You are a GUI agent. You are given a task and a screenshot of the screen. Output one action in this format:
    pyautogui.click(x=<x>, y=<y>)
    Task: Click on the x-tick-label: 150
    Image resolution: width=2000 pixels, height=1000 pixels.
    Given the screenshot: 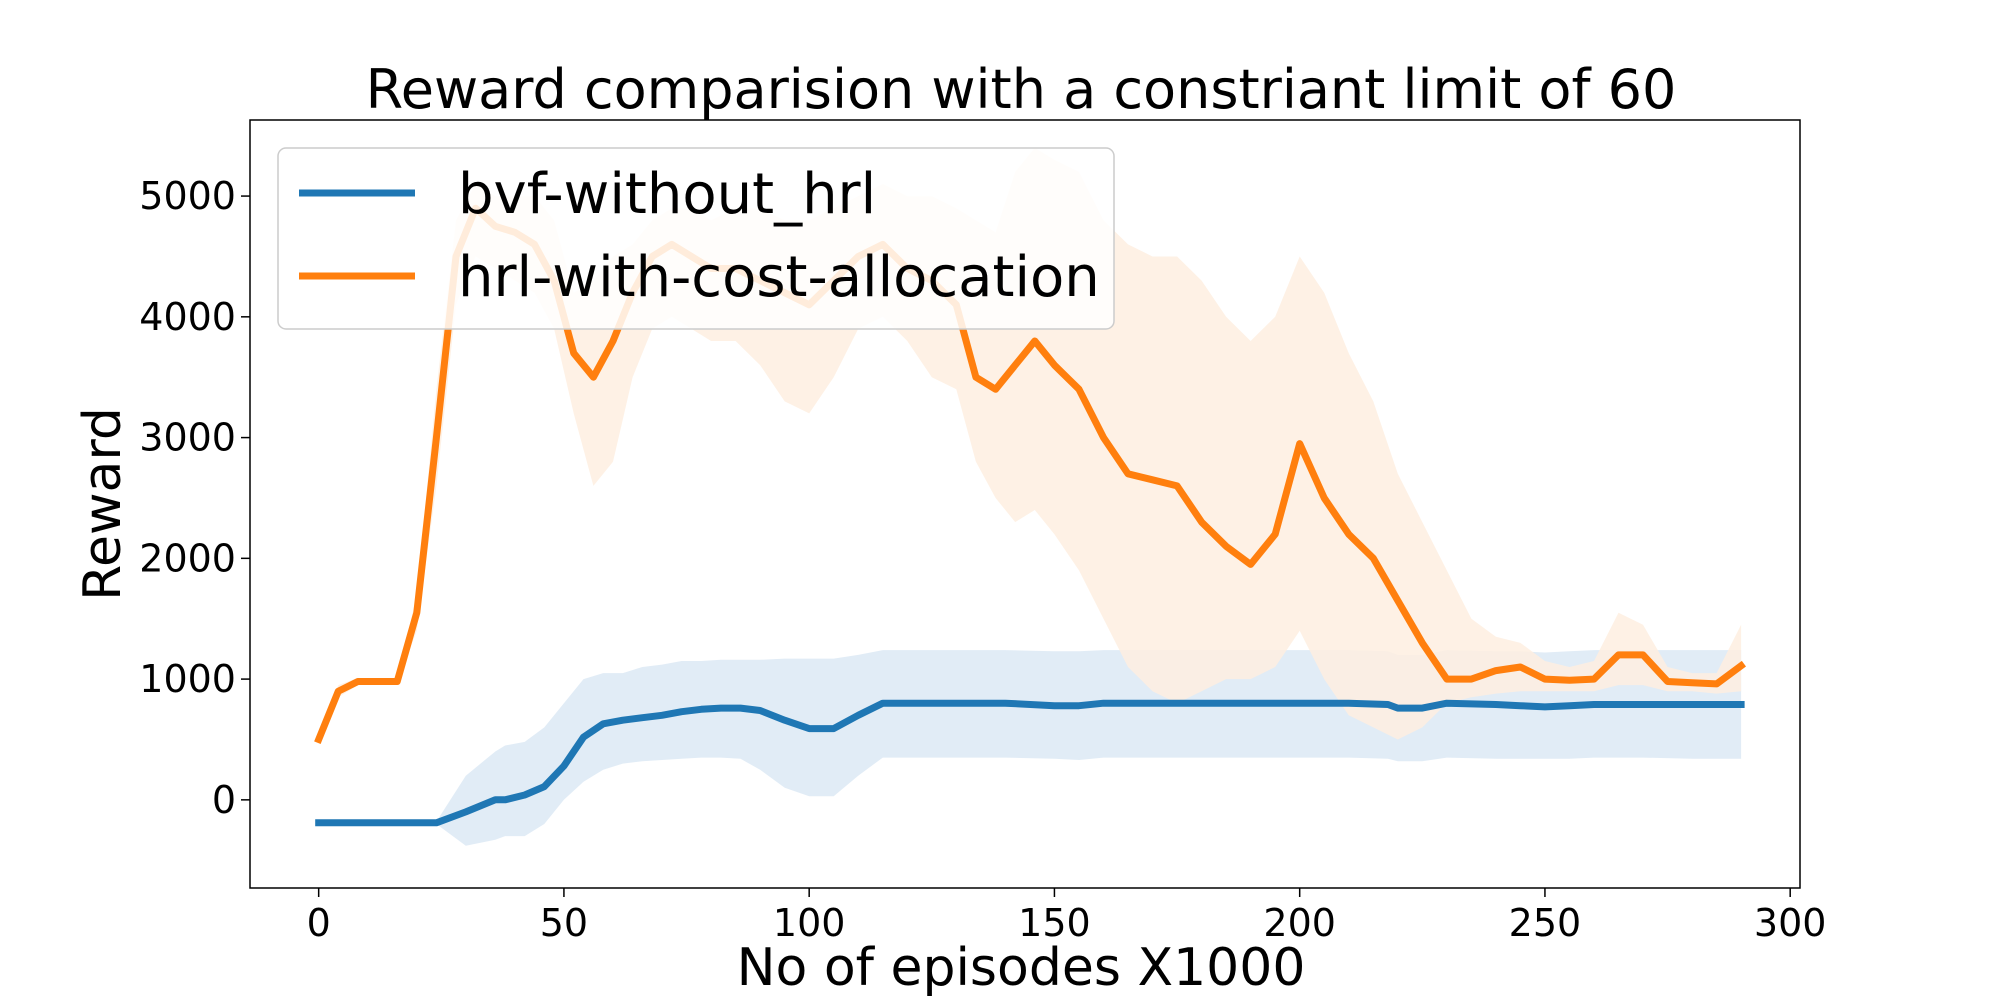 What is the action you would take?
    pyautogui.click(x=1054, y=923)
    